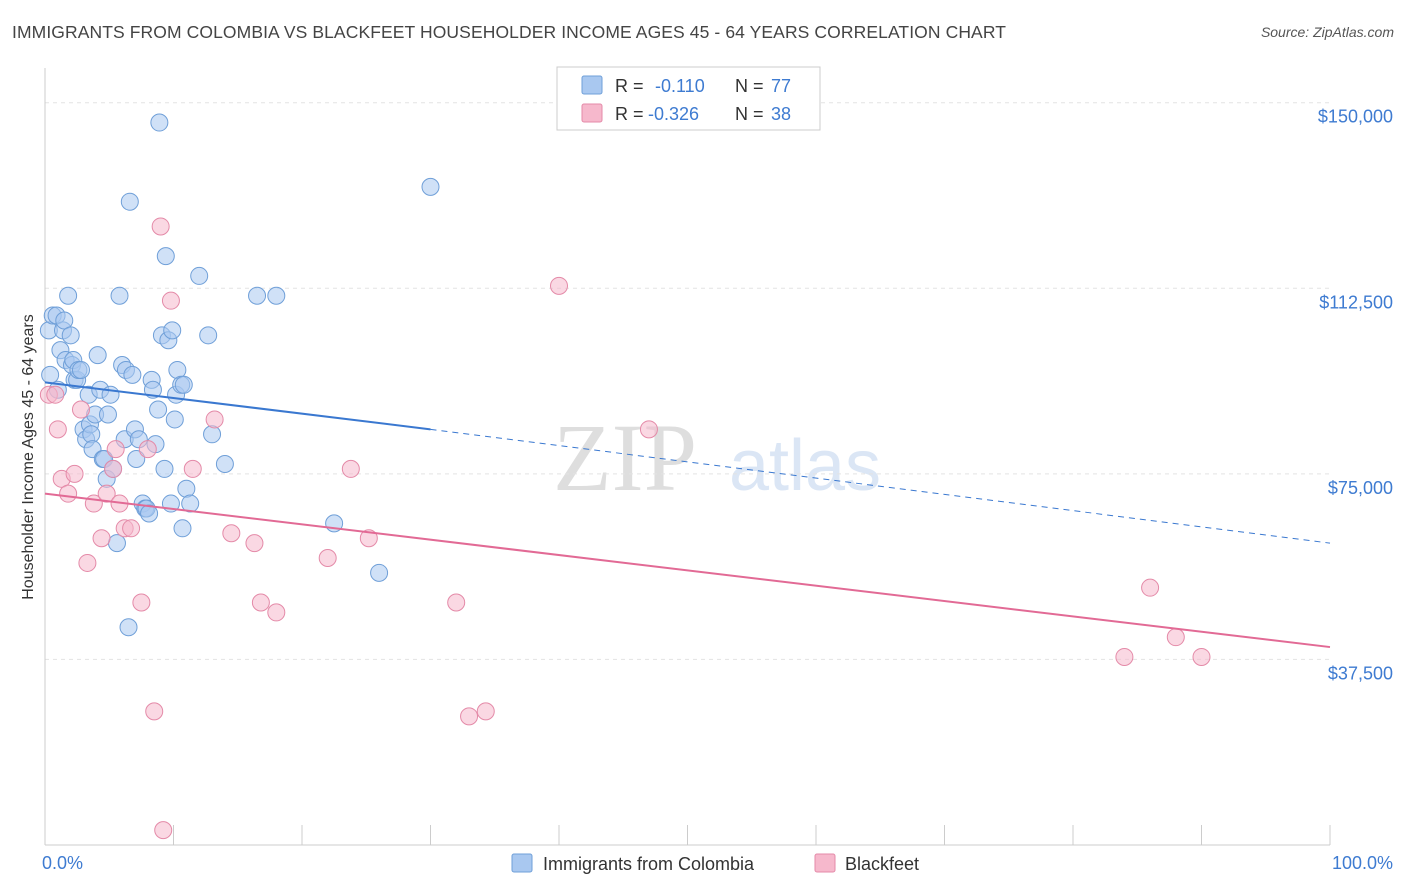 This screenshot has width=1406, height=892. I want to click on y-tick-label: $112,500, so click(1356, 302).